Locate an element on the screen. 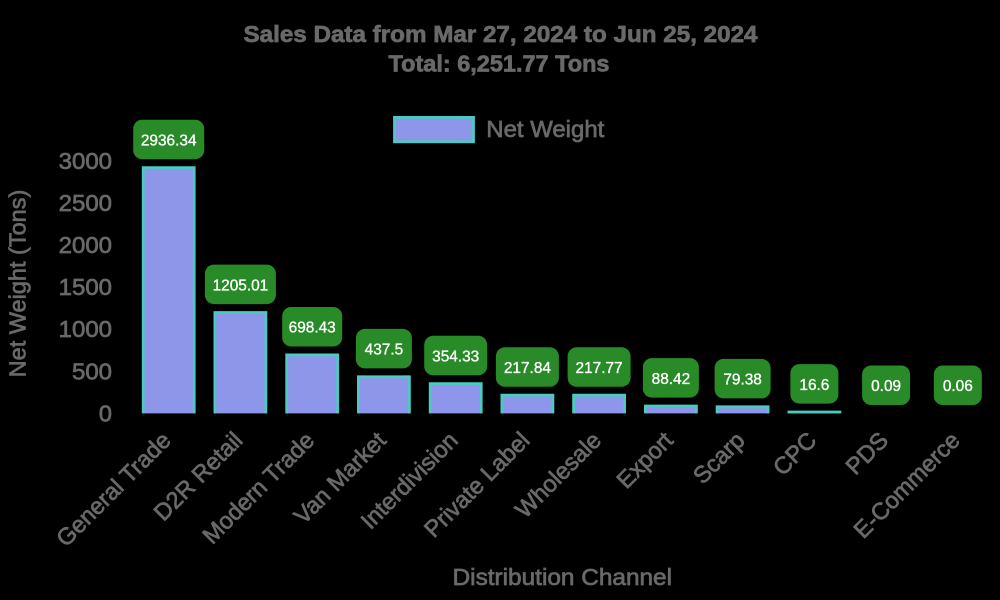  svg-text: 79.38 is located at coordinates (742, 380).